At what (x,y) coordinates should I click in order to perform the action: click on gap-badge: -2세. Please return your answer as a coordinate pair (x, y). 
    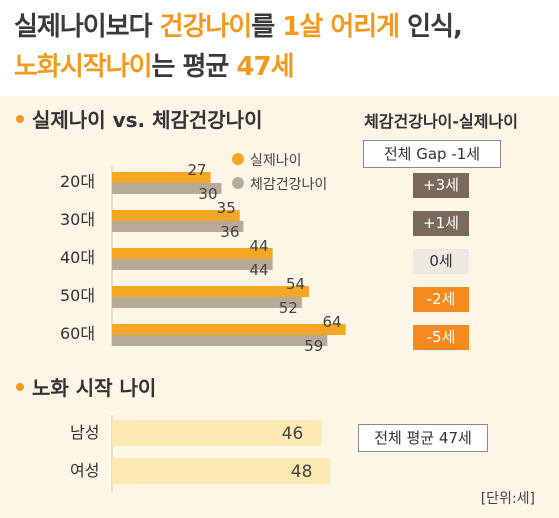
    Looking at the image, I should click on (441, 299).